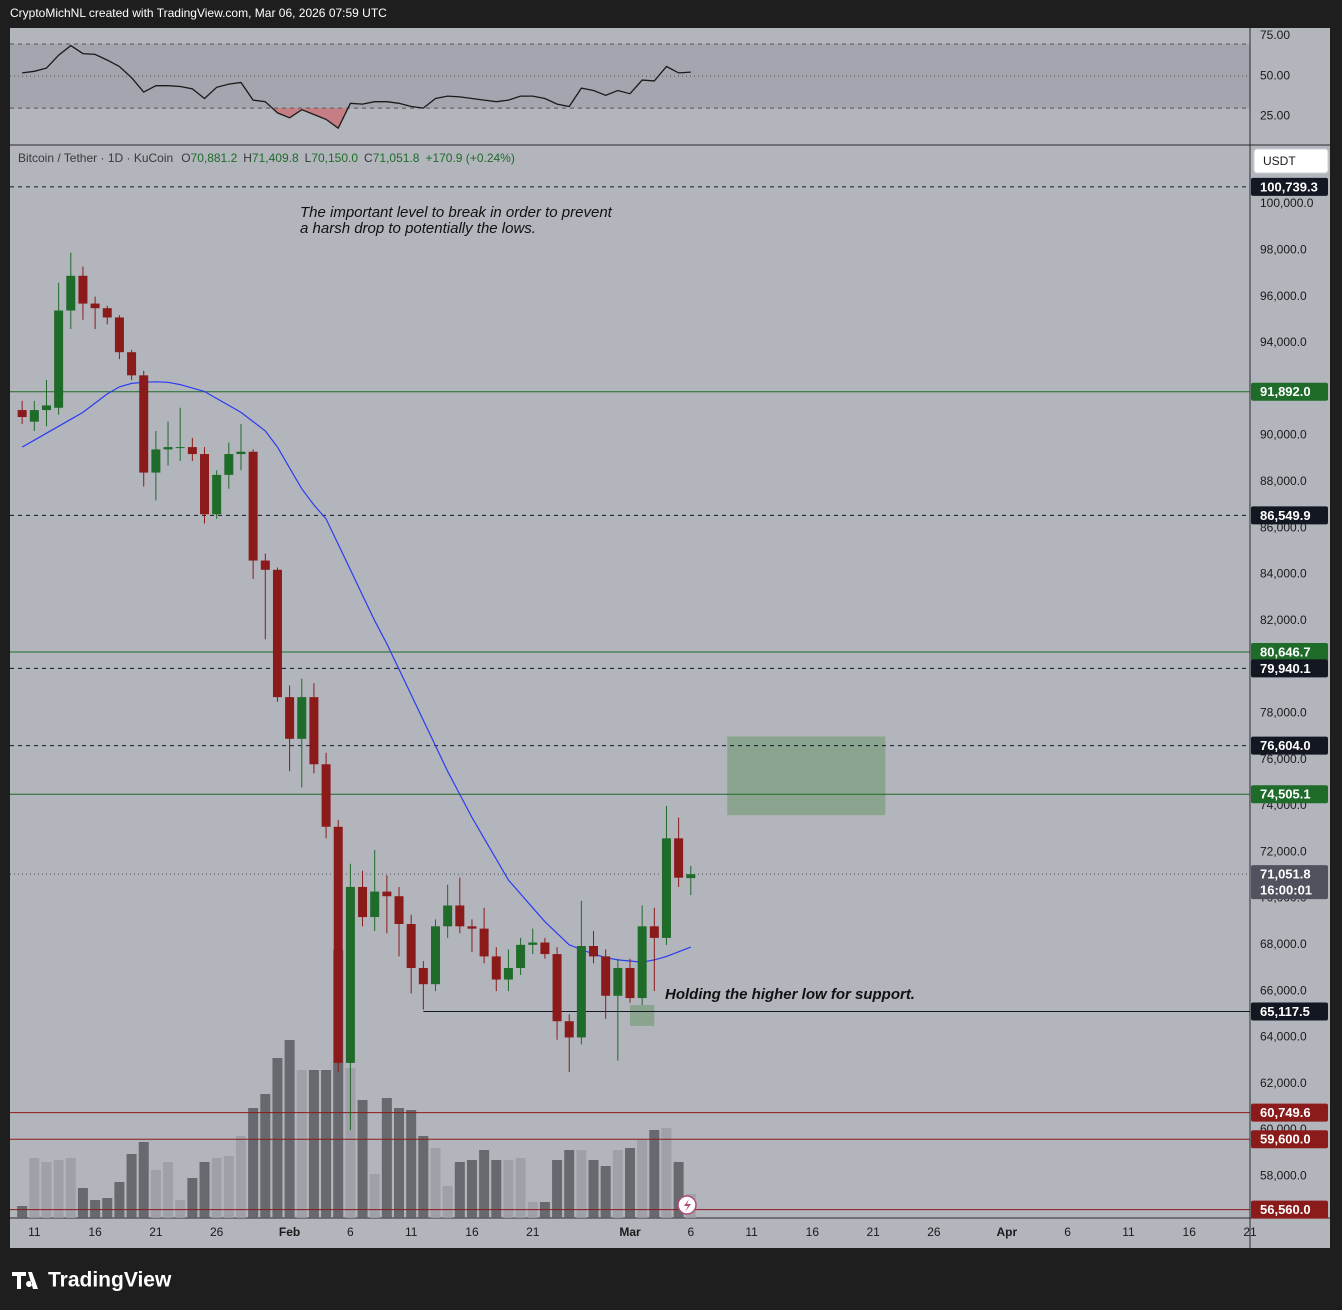 This screenshot has height=1310, width=1342. I want to click on currency-button, so click(1291, 161).